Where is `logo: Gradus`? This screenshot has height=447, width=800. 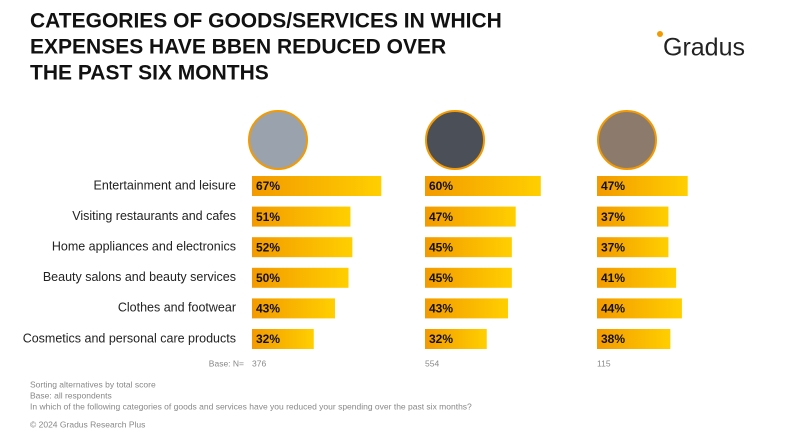 logo: Gradus is located at coordinates (701, 46).